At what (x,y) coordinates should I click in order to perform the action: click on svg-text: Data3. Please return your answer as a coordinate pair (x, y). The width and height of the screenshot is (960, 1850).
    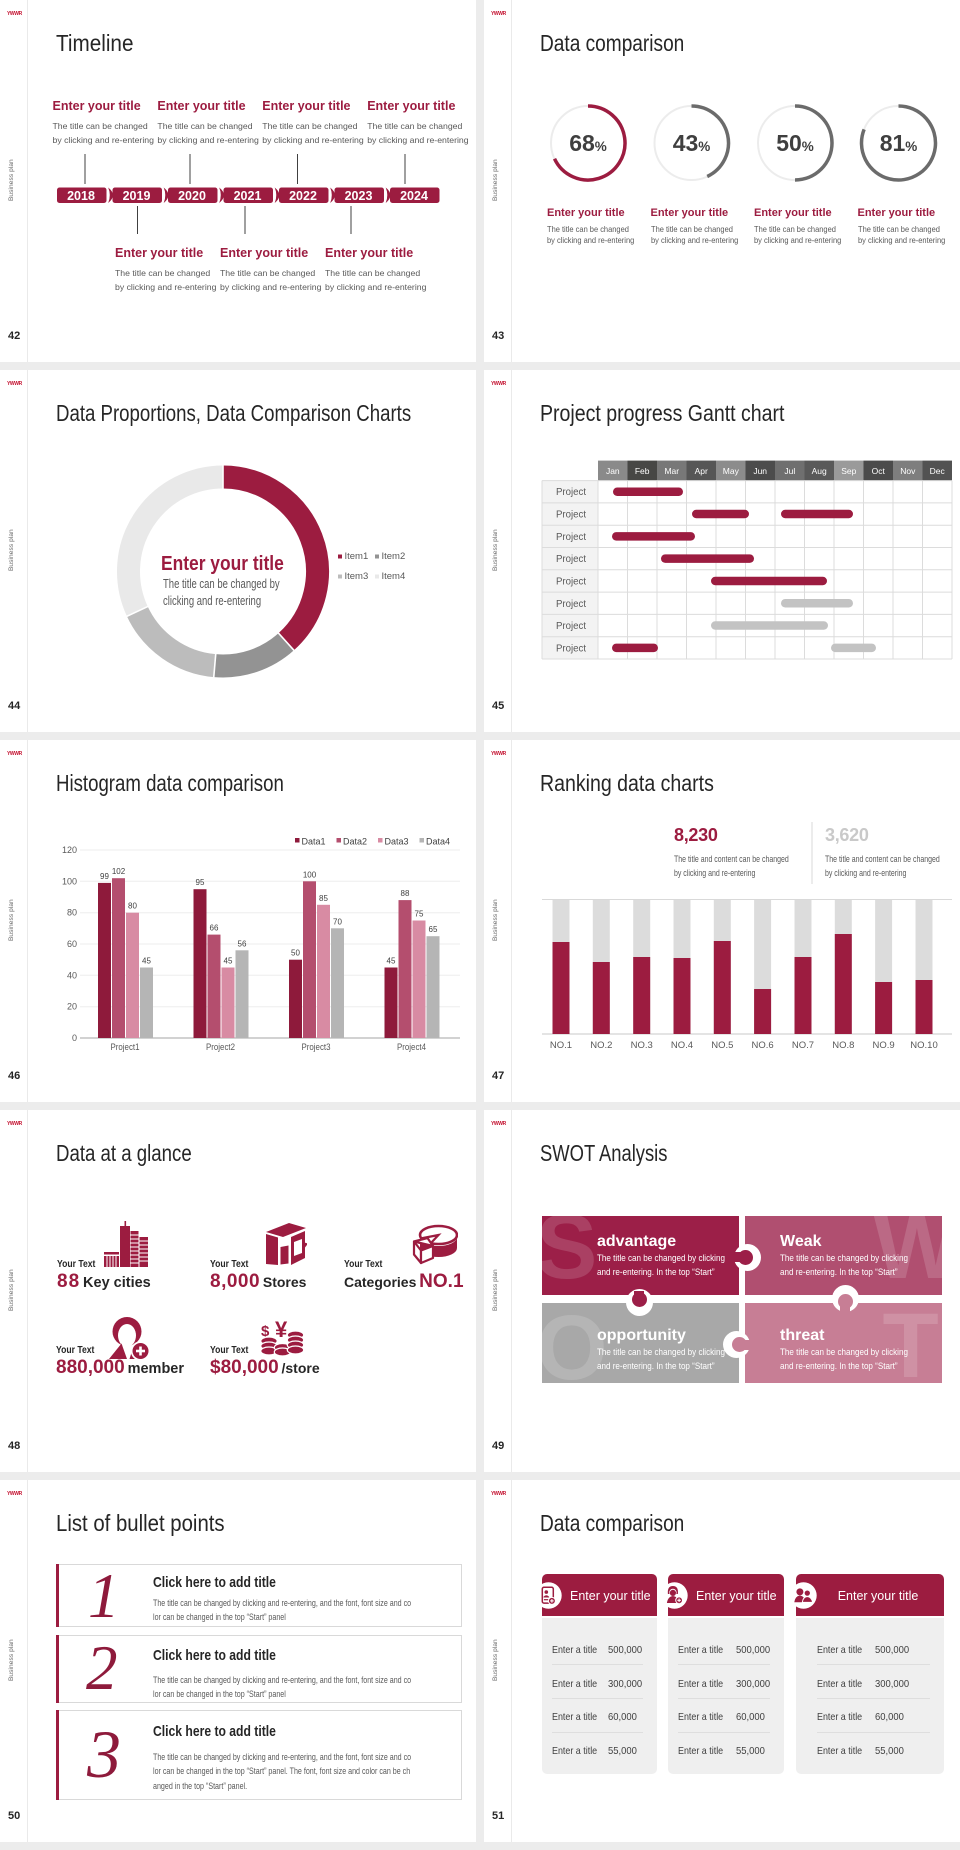
    Looking at the image, I should click on (397, 842).